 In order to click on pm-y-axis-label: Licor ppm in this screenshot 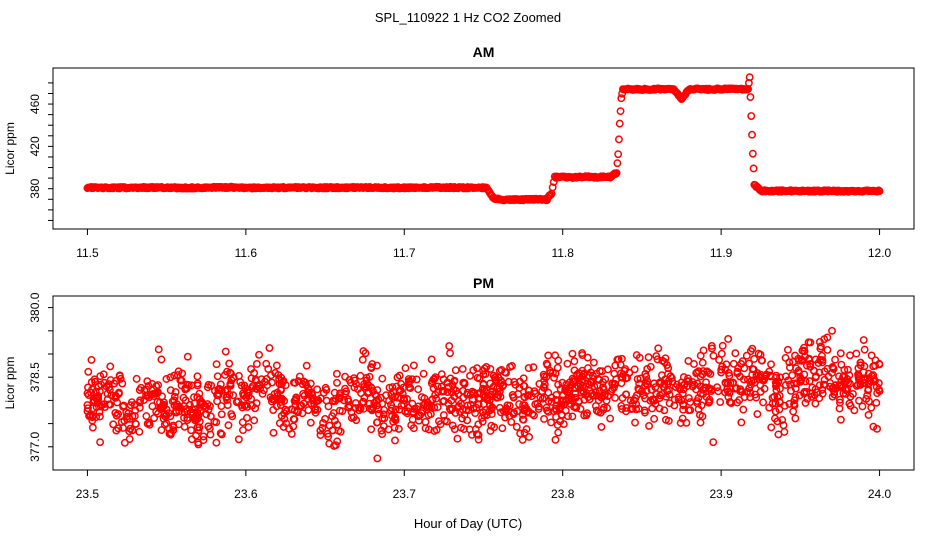, I will do `click(10, 383)`.